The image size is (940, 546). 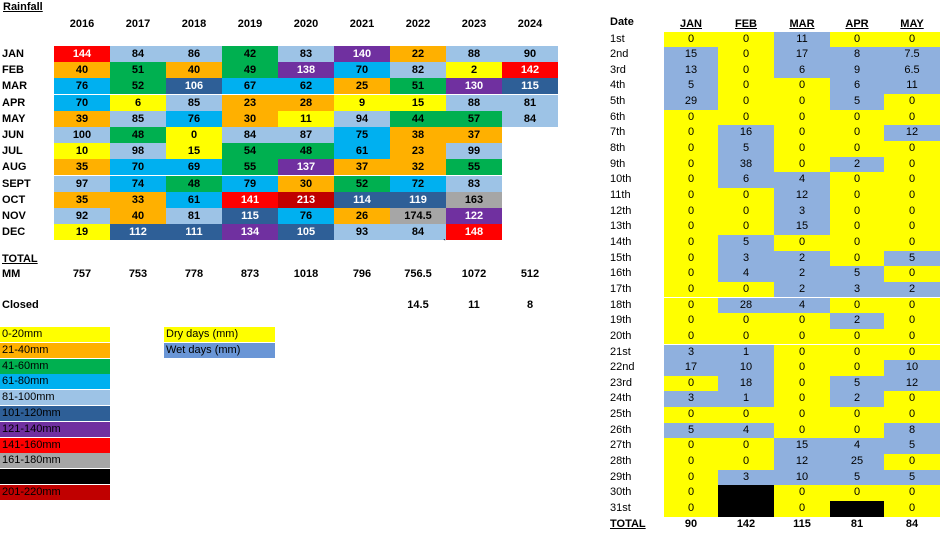 I want to click on day-month-header: APR, so click(x=857, y=24).